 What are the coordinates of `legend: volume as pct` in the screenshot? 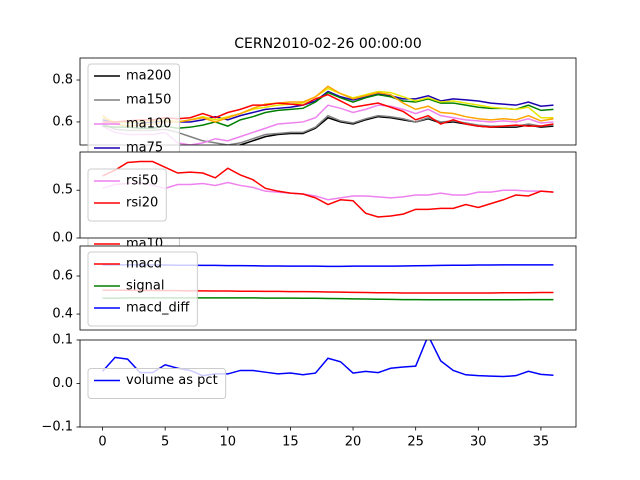 It's located at (157, 383).